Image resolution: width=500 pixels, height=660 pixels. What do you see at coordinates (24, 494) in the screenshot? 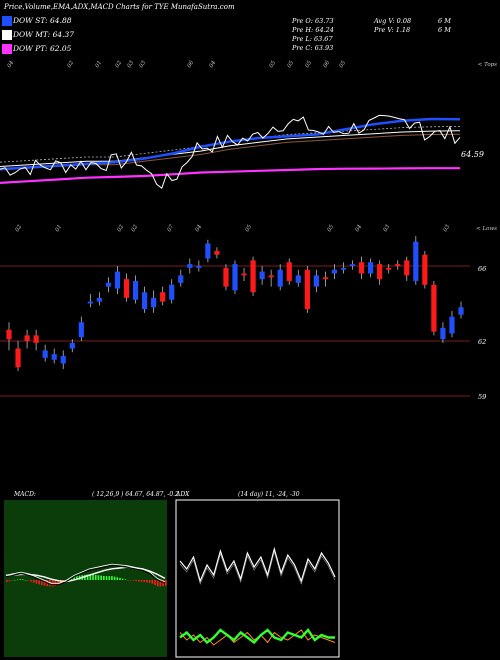
I see `macd-label: MACD:` at bounding box center [24, 494].